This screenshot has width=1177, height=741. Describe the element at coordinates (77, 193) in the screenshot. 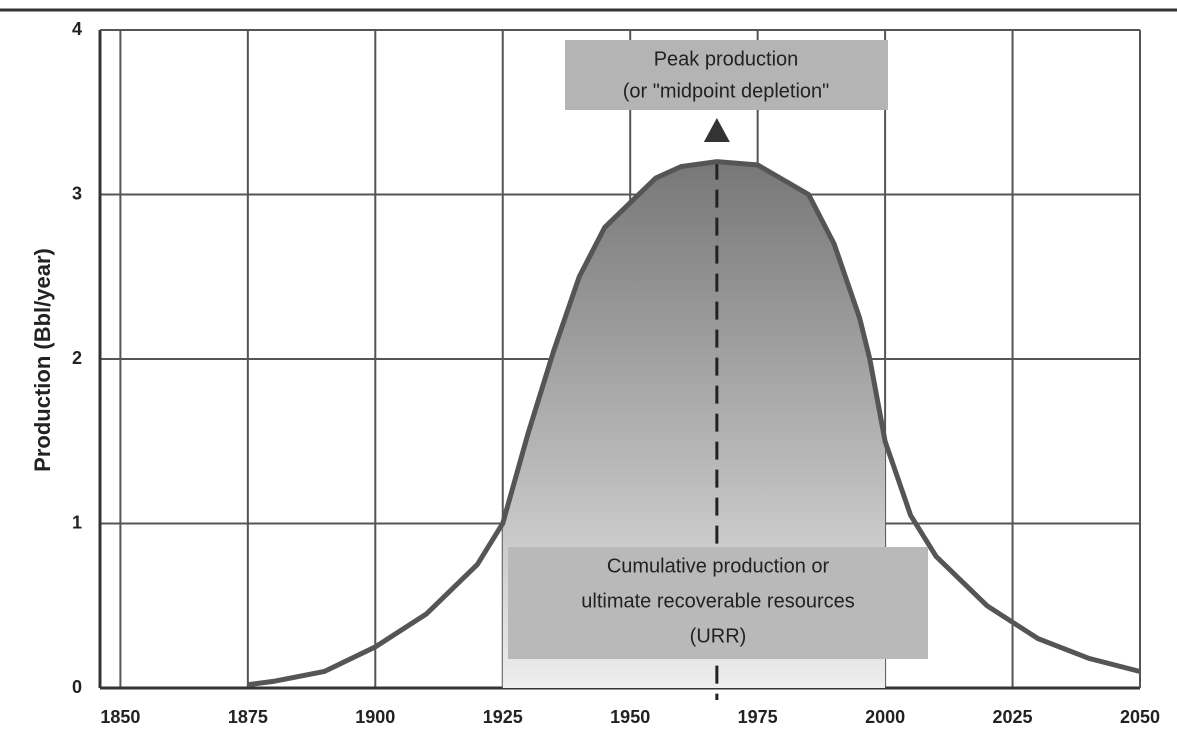

I see `y-tick-label: 3` at that location.